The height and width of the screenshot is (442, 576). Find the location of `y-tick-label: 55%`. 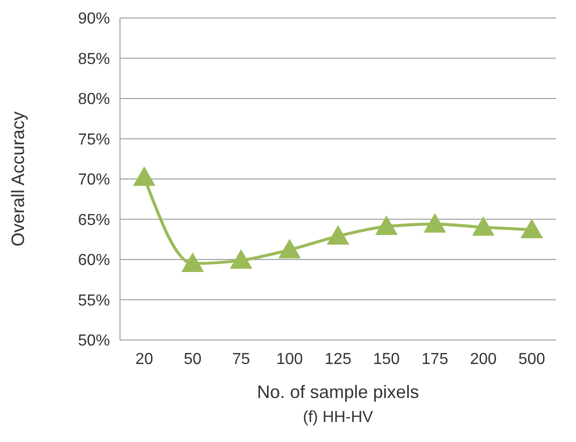

y-tick-label: 55% is located at coordinates (94, 301).